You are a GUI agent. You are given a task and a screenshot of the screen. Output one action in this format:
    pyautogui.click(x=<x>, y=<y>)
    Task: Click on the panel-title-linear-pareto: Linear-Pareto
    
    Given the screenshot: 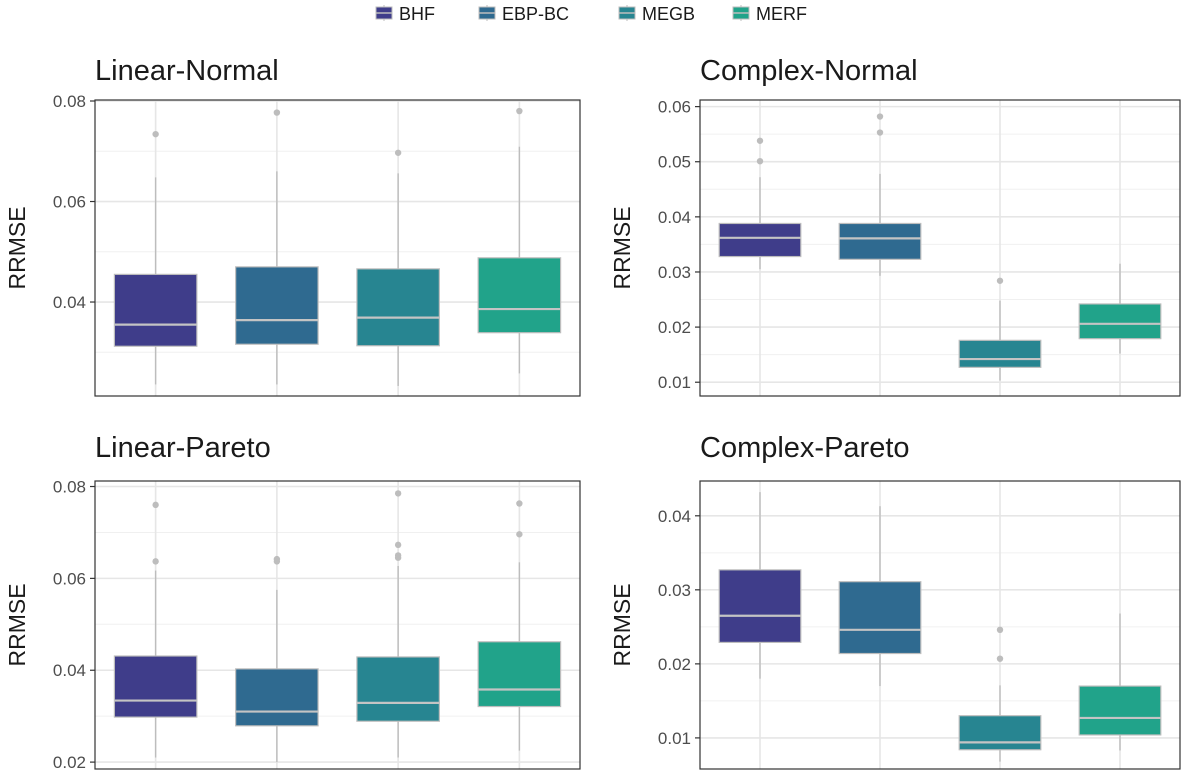 What is the action you would take?
    pyautogui.click(x=183, y=448)
    